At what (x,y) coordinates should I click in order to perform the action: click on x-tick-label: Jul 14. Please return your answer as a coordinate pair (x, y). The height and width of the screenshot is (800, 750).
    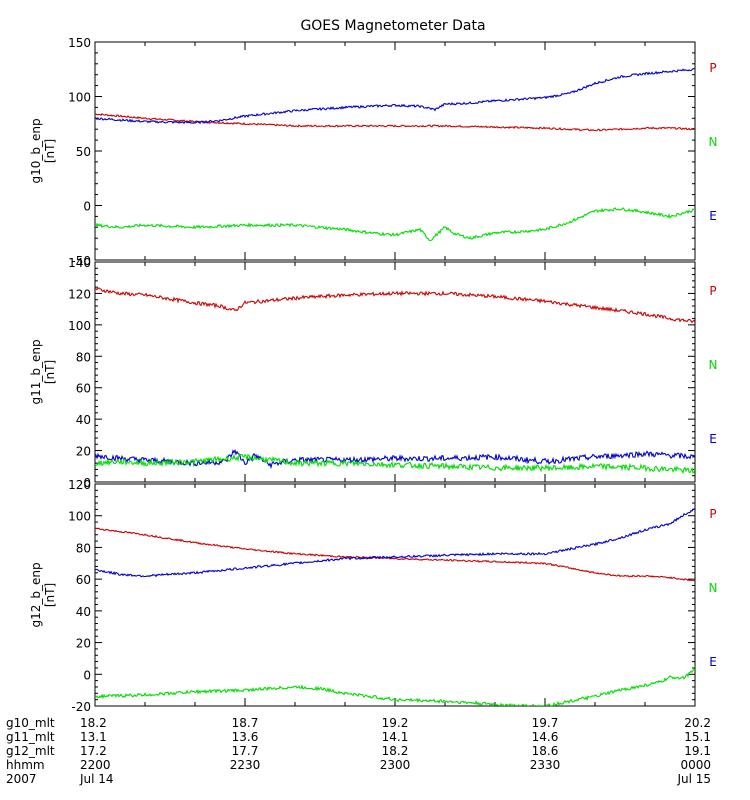
    Looking at the image, I should click on (96, 779).